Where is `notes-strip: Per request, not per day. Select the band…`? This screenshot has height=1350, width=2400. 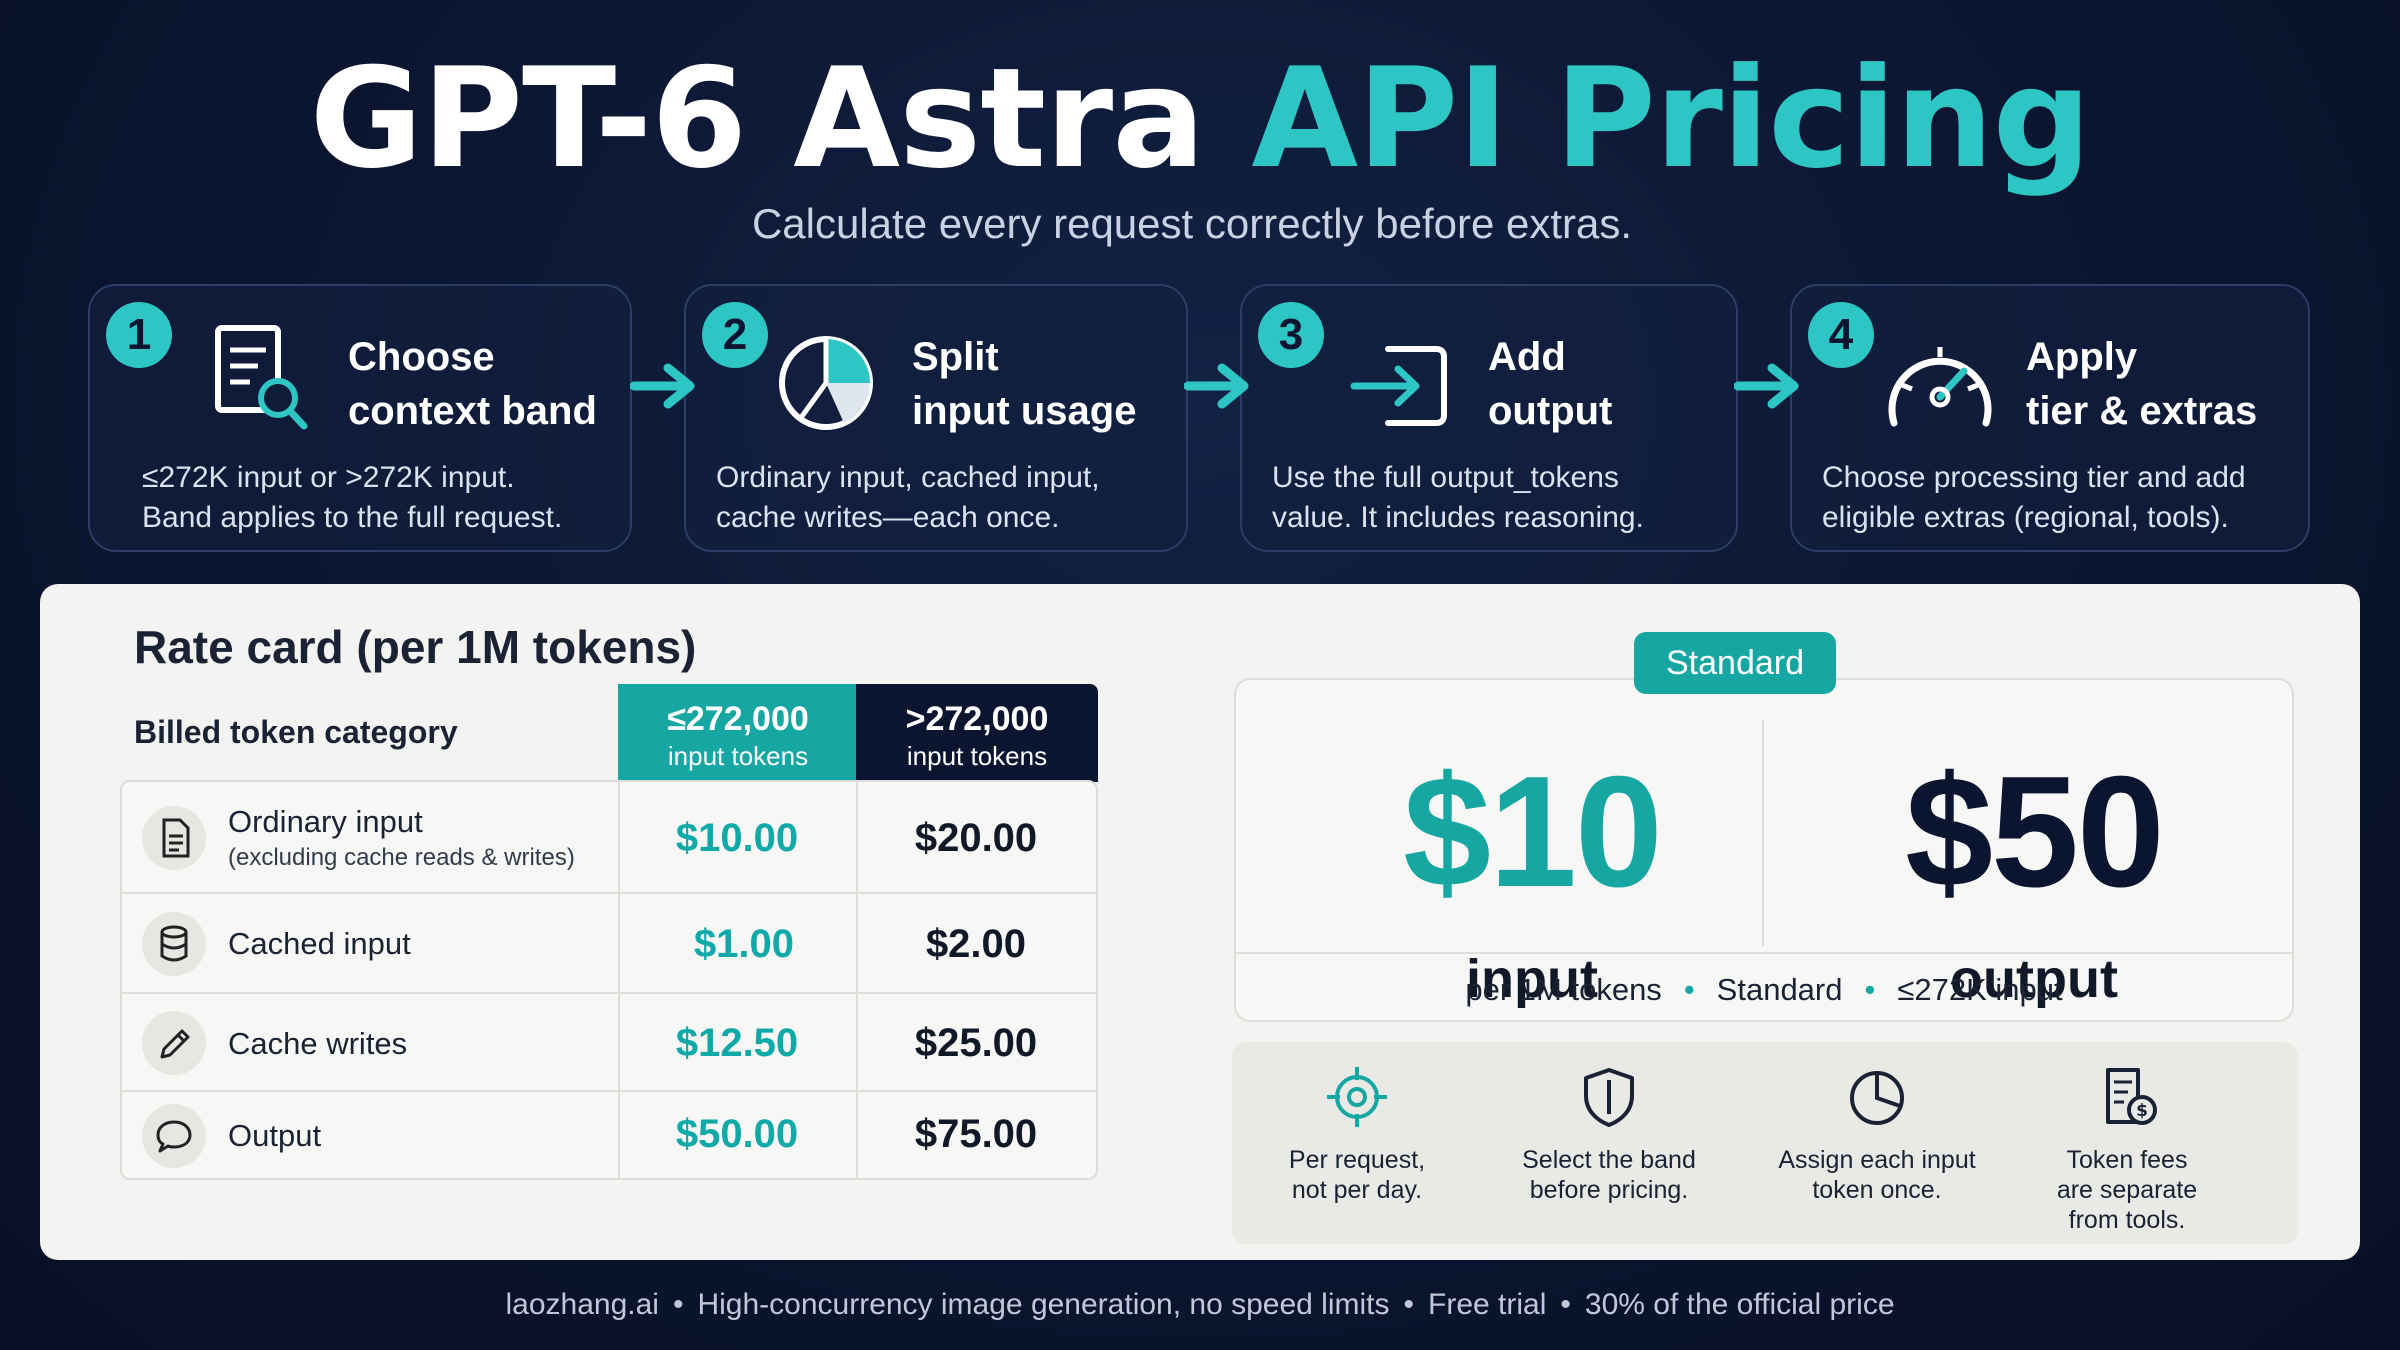
notes-strip: Per request, not per day. Select the band… is located at coordinates (1765, 1143).